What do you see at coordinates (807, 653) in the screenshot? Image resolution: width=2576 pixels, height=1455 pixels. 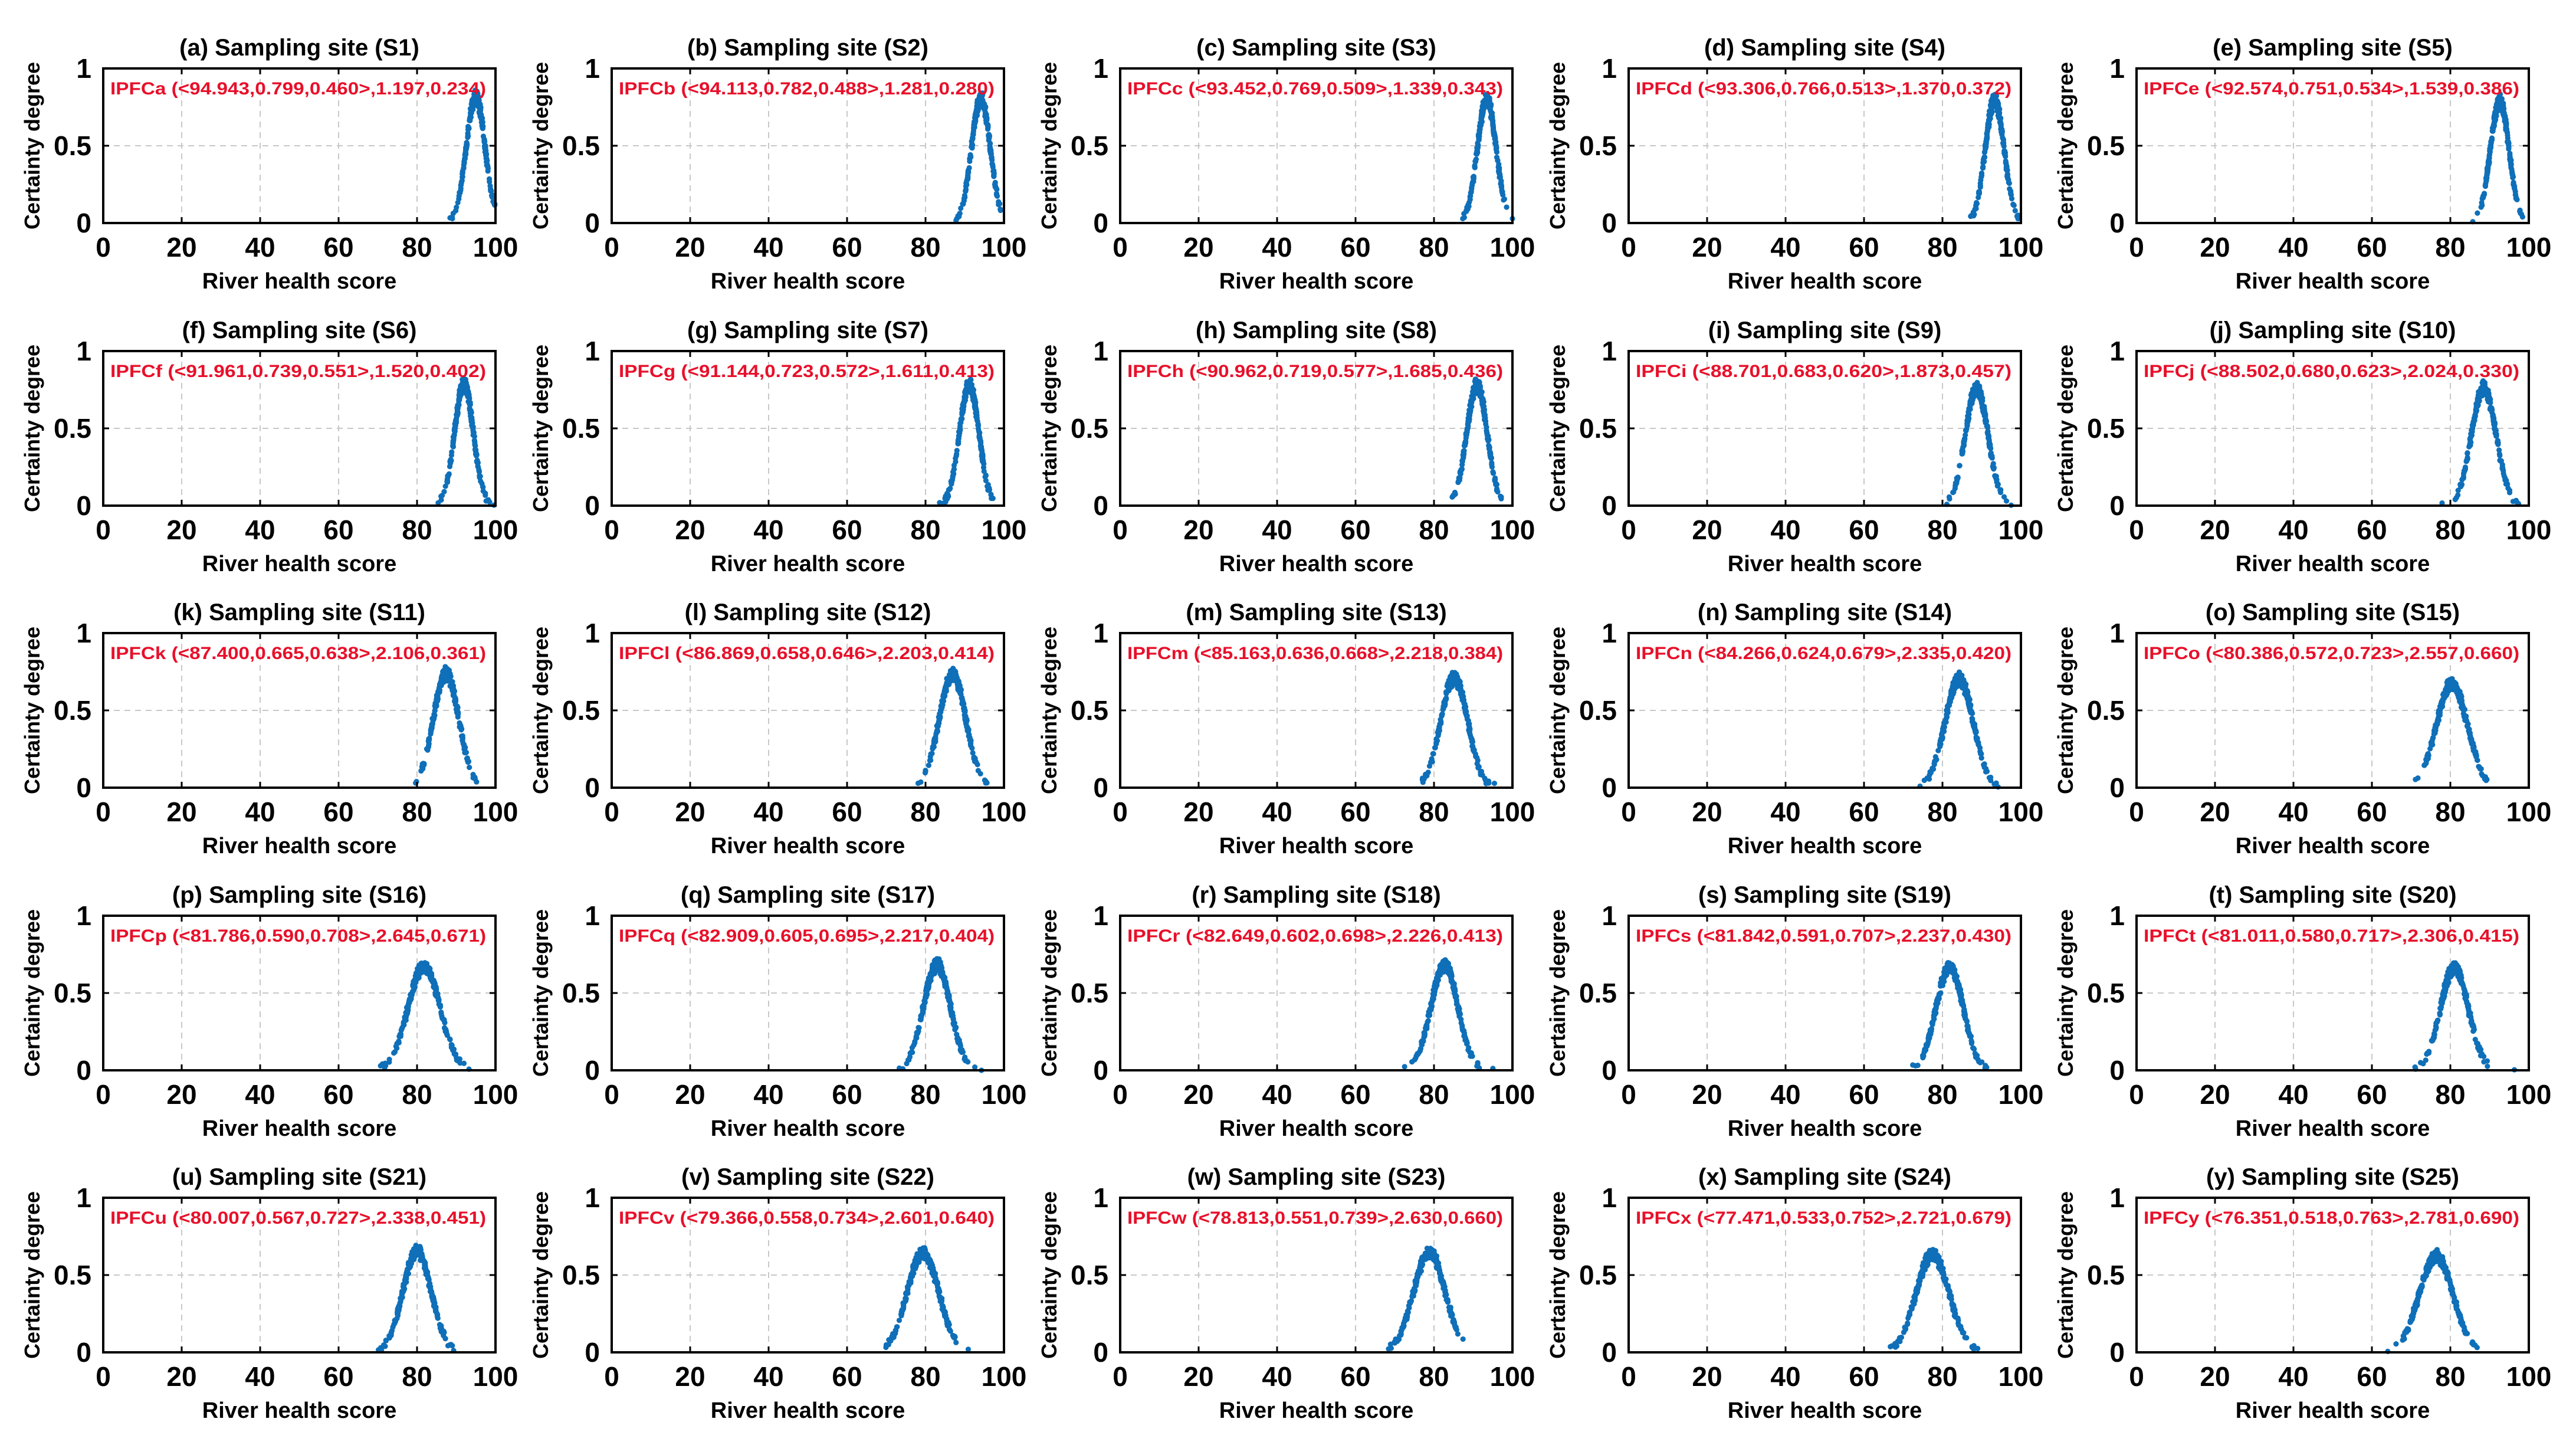 I see `cloud-parameter-annotation: IPFCl (<86.869,0.658,0.646>,2.203,0.414)` at bounding box center [807, 653].